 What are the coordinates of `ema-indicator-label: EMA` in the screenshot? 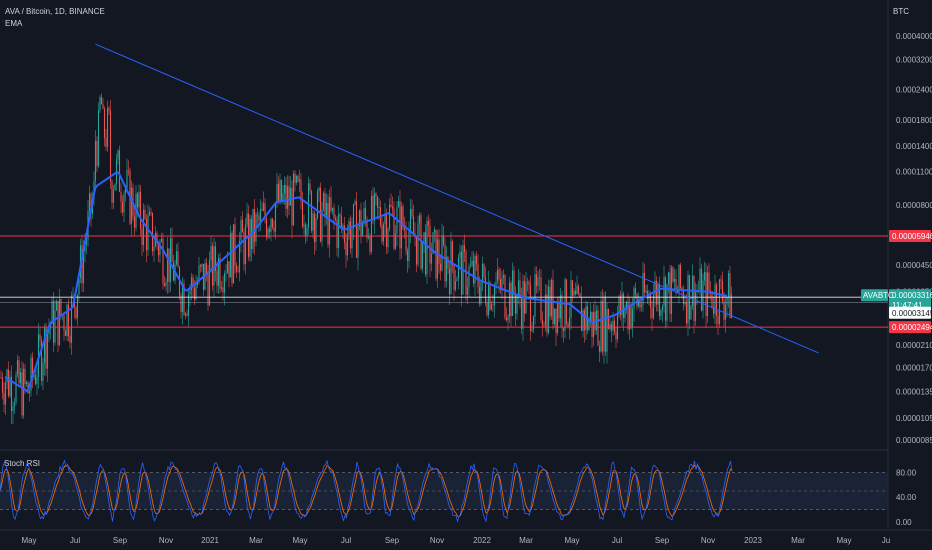 It's located at (14, 23).